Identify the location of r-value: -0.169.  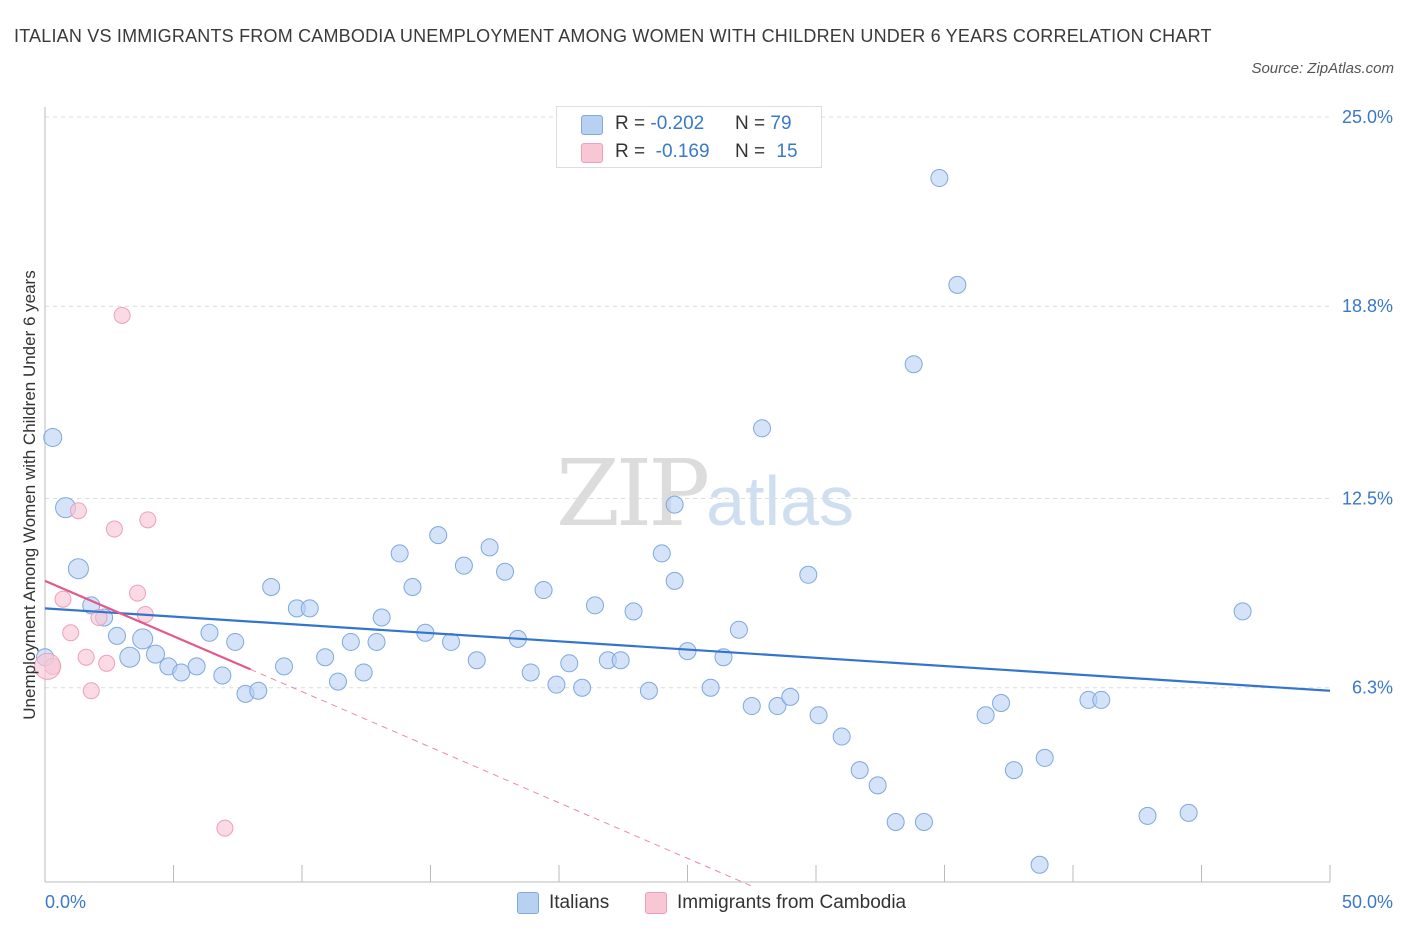
(680, 151).